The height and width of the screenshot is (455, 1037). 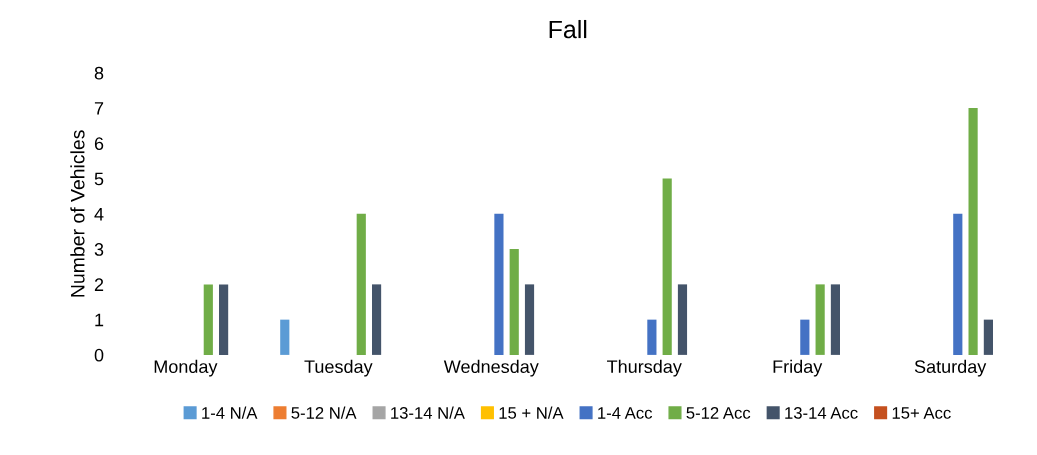 What do you see at coordinates (324, 412) in the screenshot?
I see `legend-label: 5-12 N/A` at bounding box center [324, 412].